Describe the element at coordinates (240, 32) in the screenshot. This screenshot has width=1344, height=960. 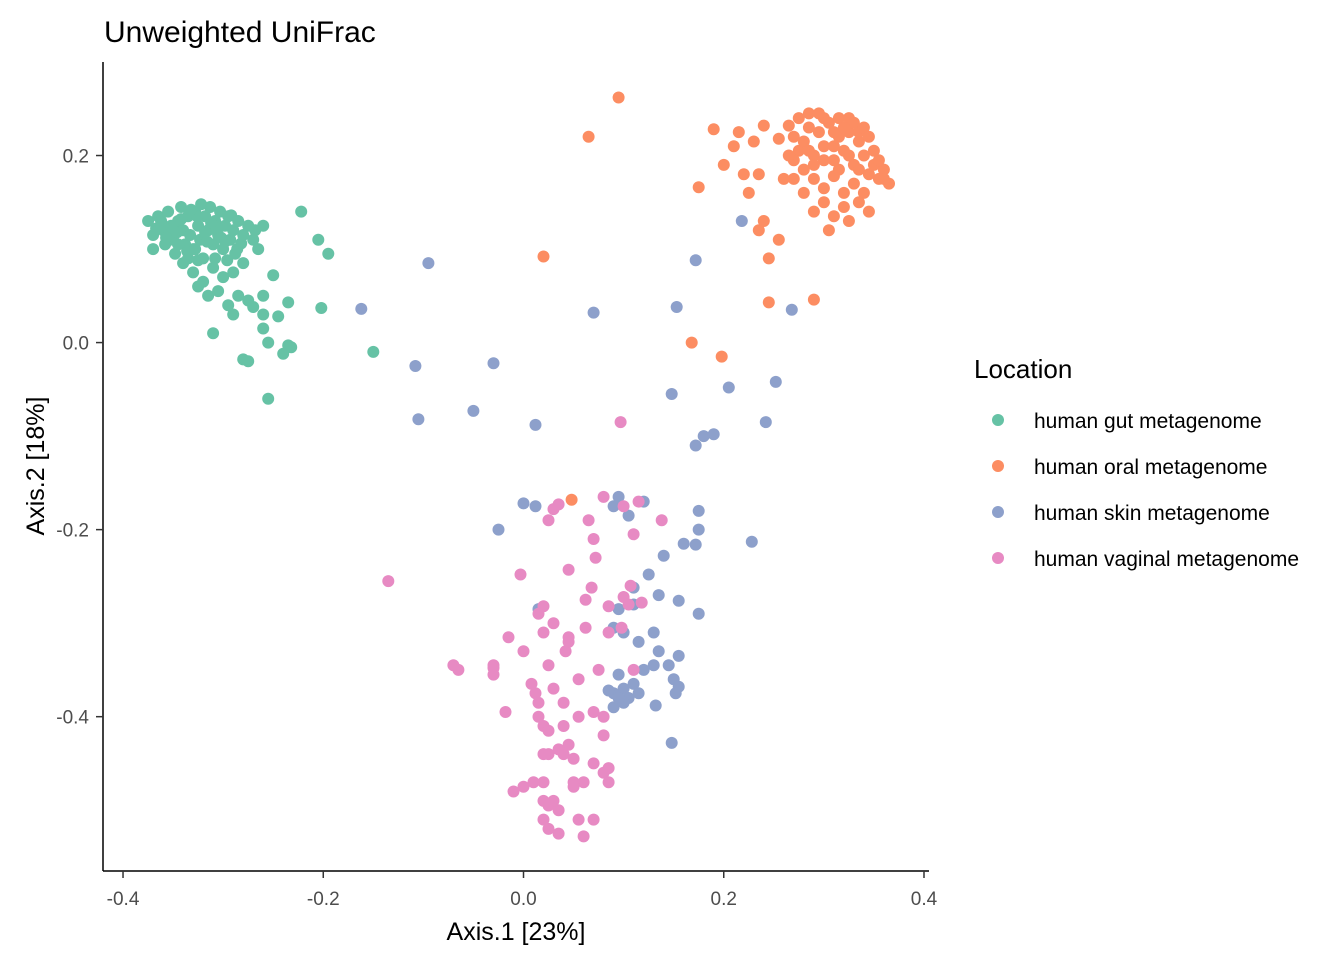
I see `chart-title: Unweighted UniFrac` at that location.